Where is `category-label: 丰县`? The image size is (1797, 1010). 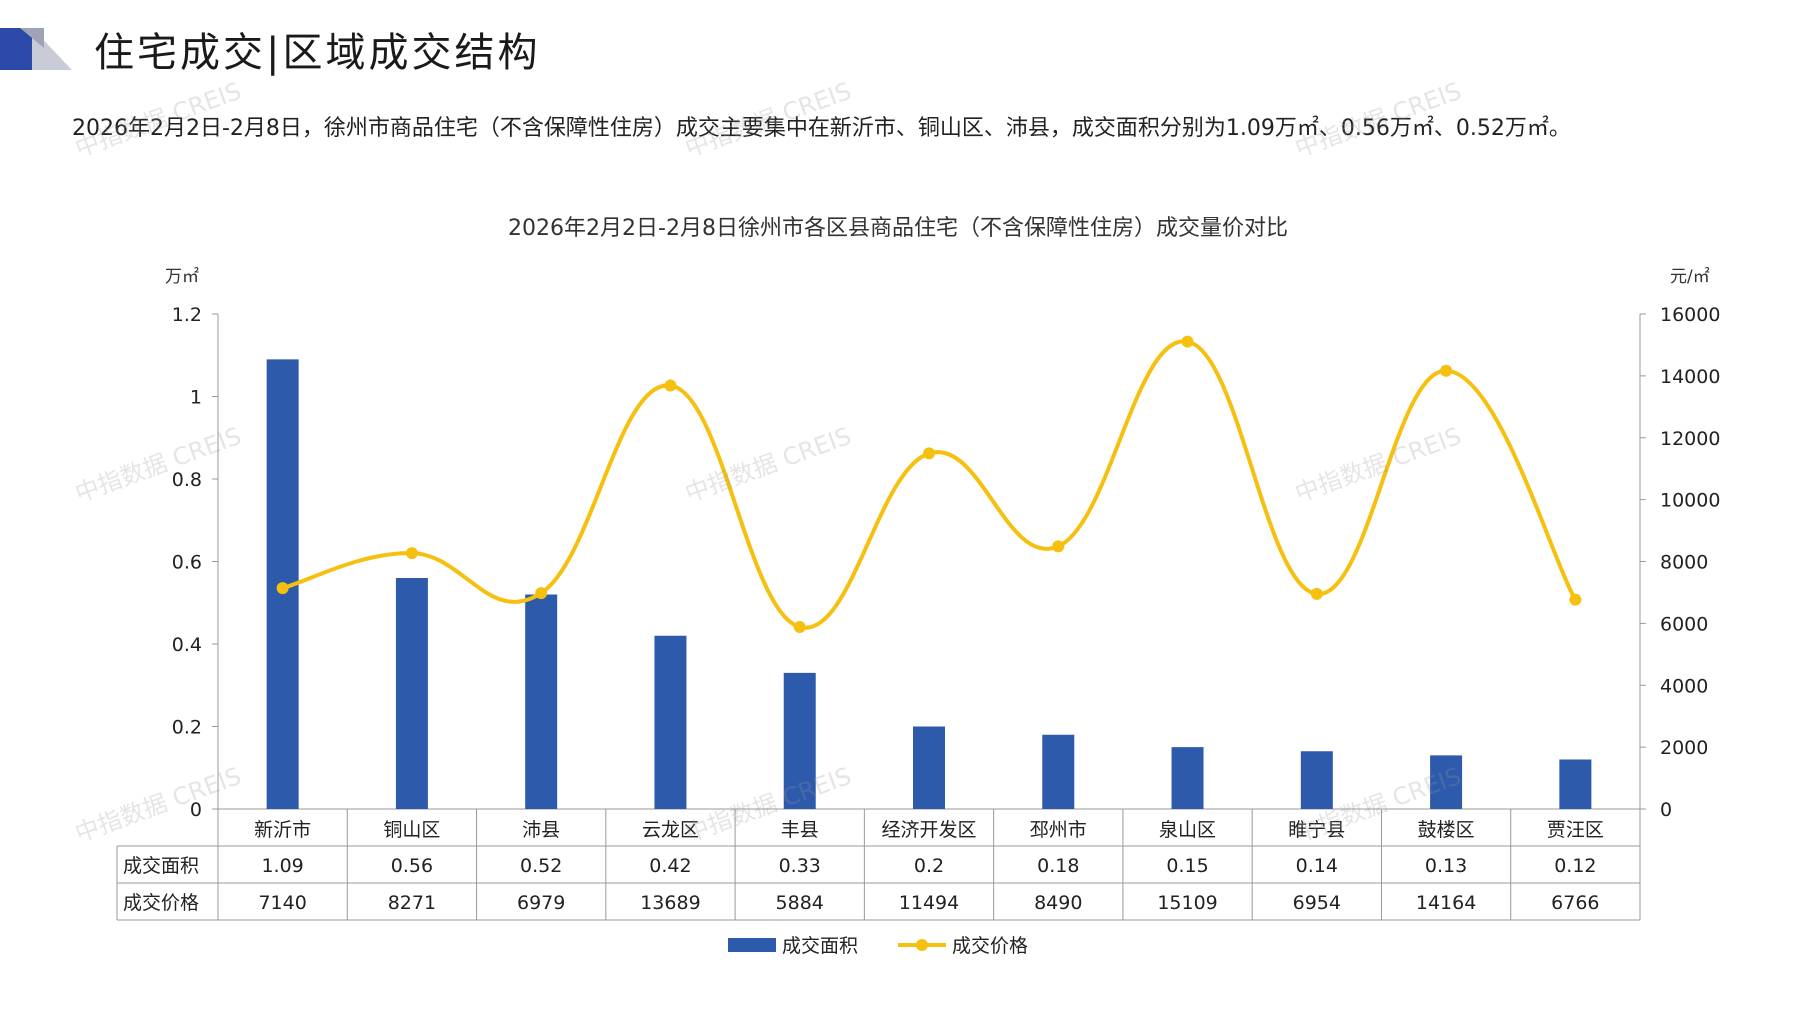 category-label: 丰县 is located at coordinates (800, 830).